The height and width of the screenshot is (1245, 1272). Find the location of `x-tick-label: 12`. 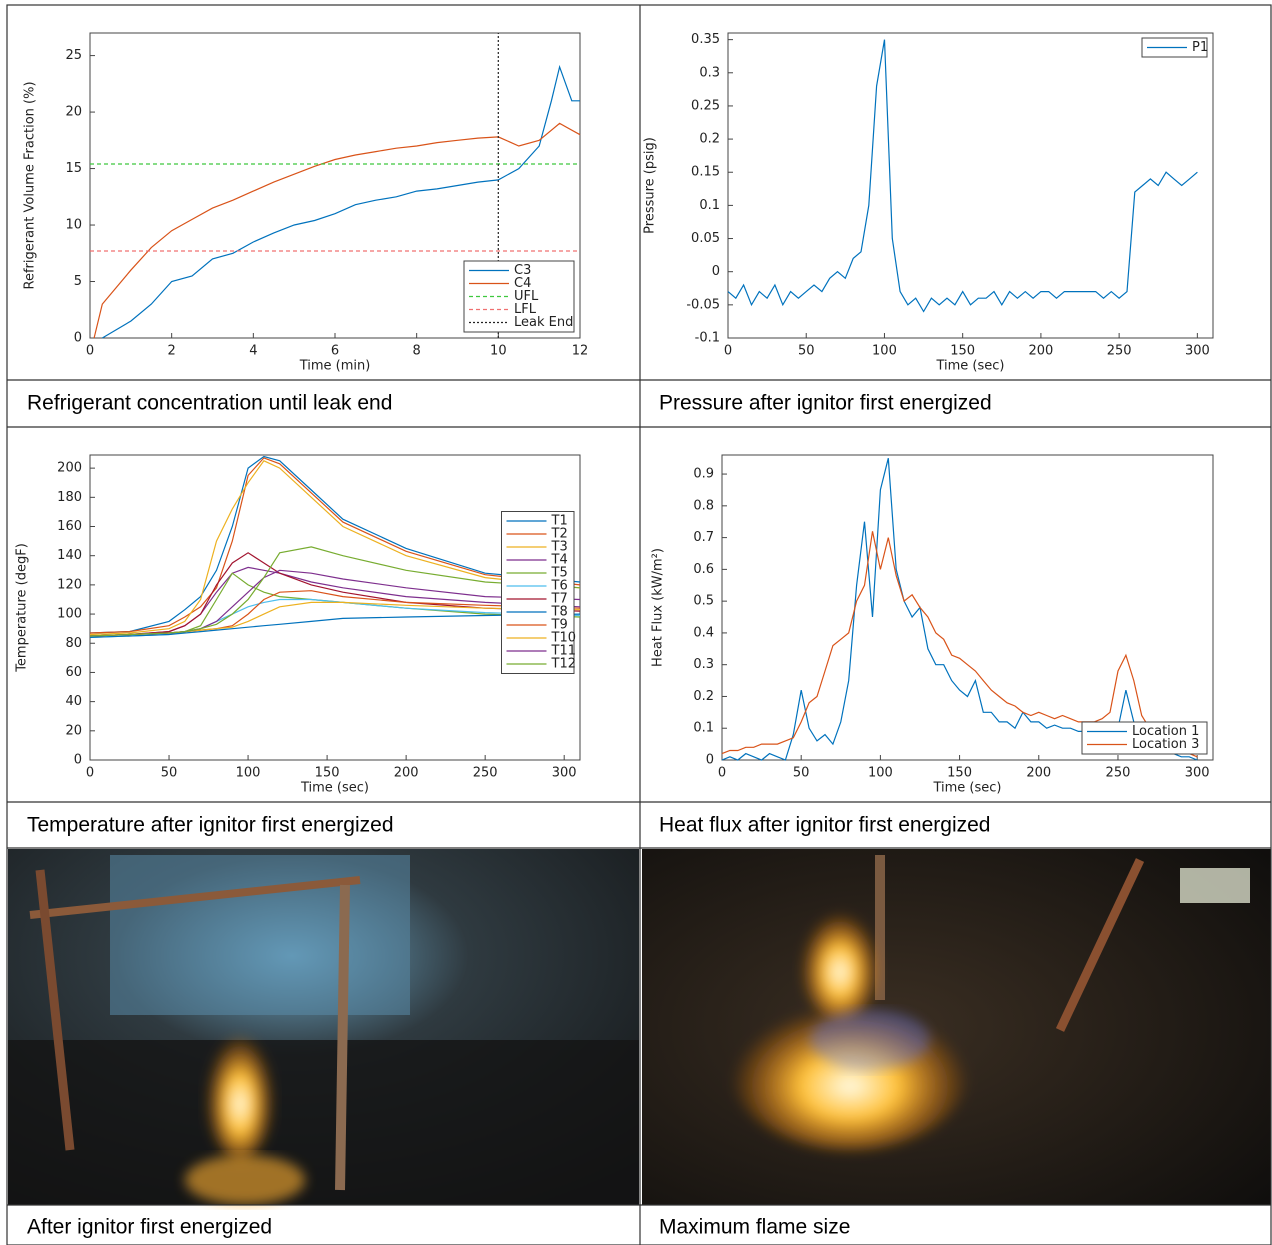

x-tick-label: 12 is located at coordinates (580, 351).